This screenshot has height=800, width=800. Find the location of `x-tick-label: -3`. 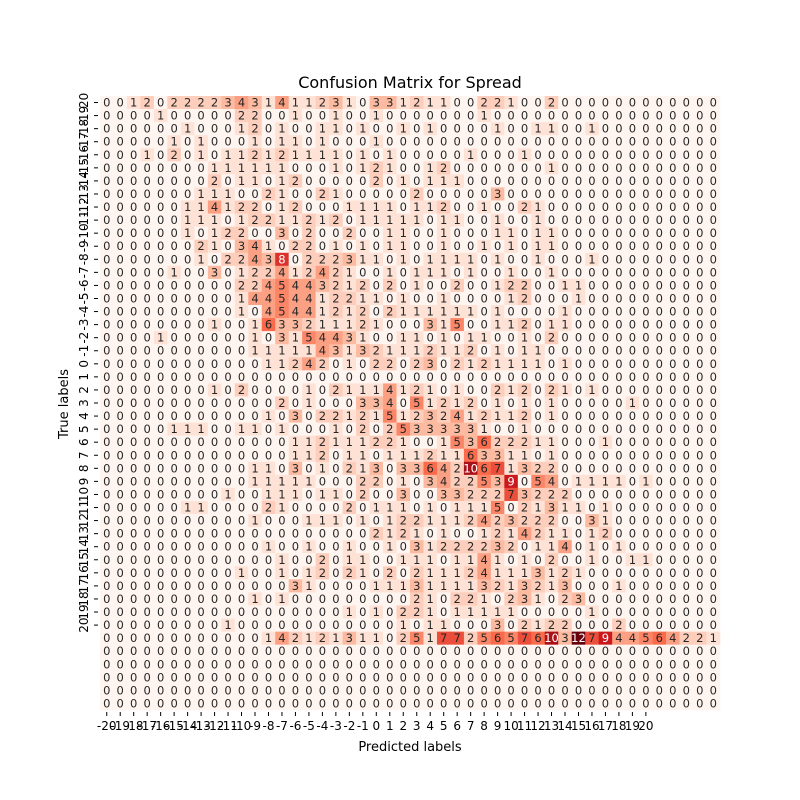

x-tick-label: -3 is located at coordinates (336, 726).